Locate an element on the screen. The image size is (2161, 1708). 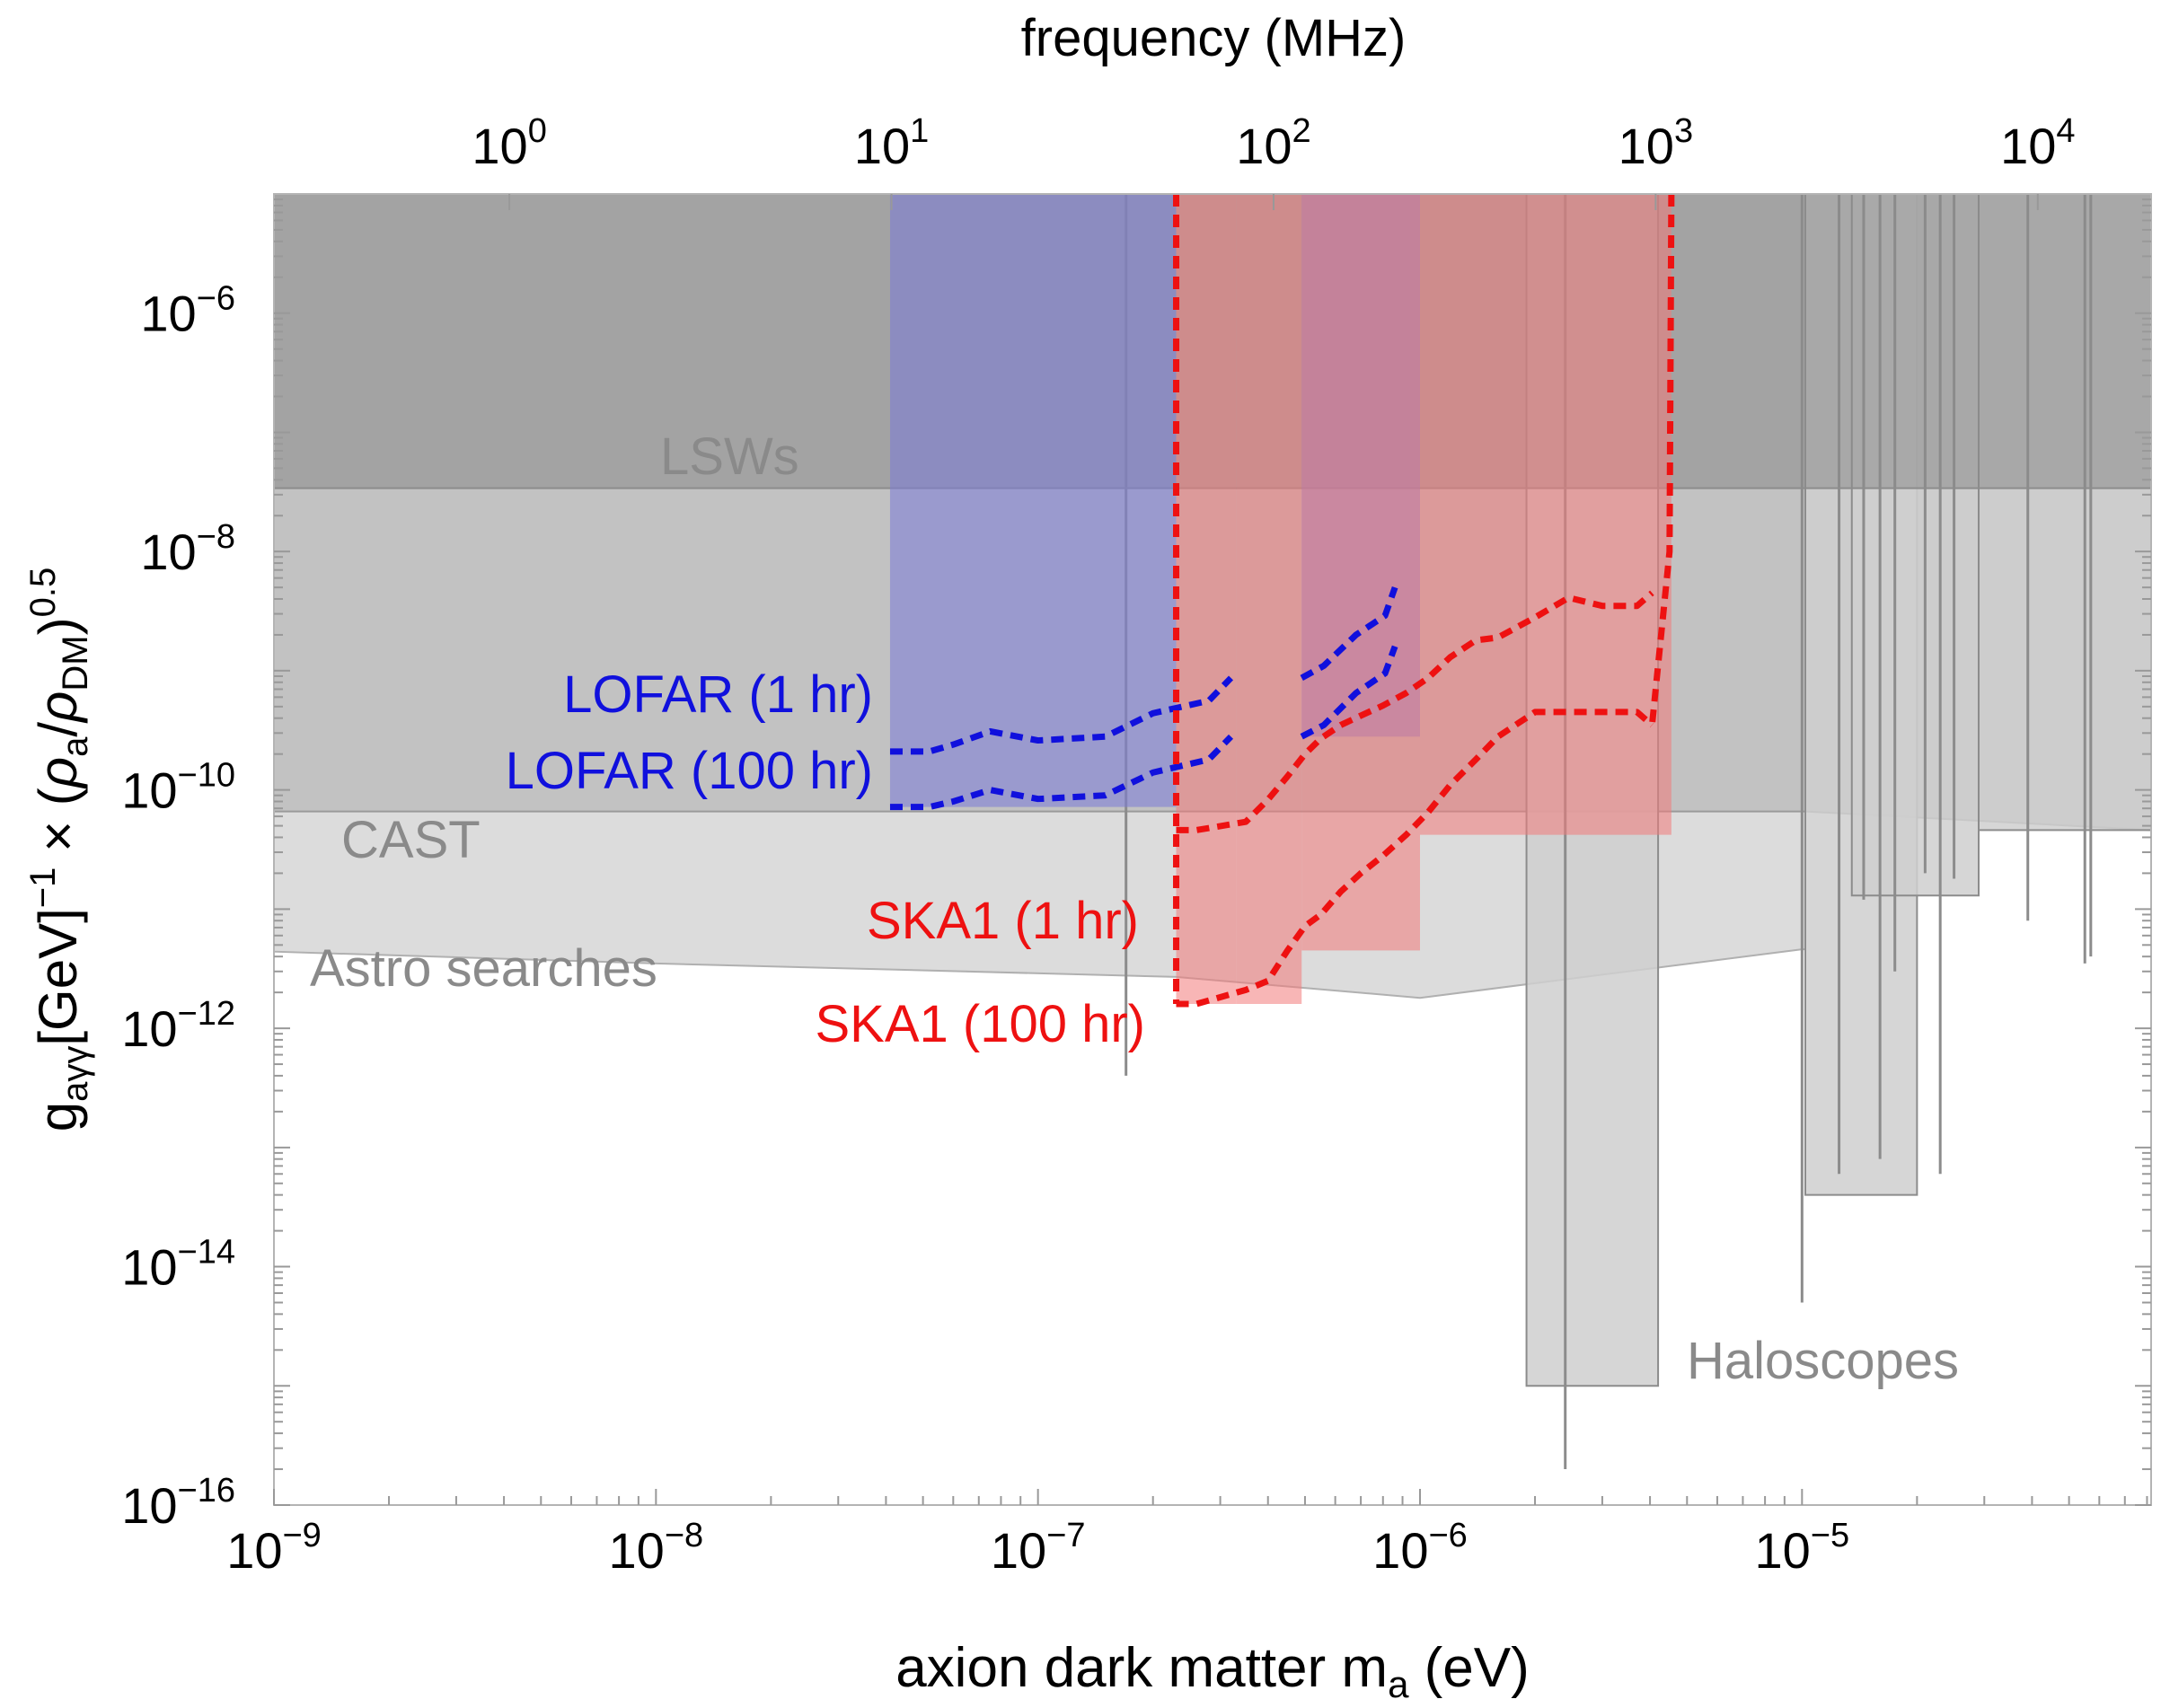
ska1-right-edge is located at coordinates (1661, 459).